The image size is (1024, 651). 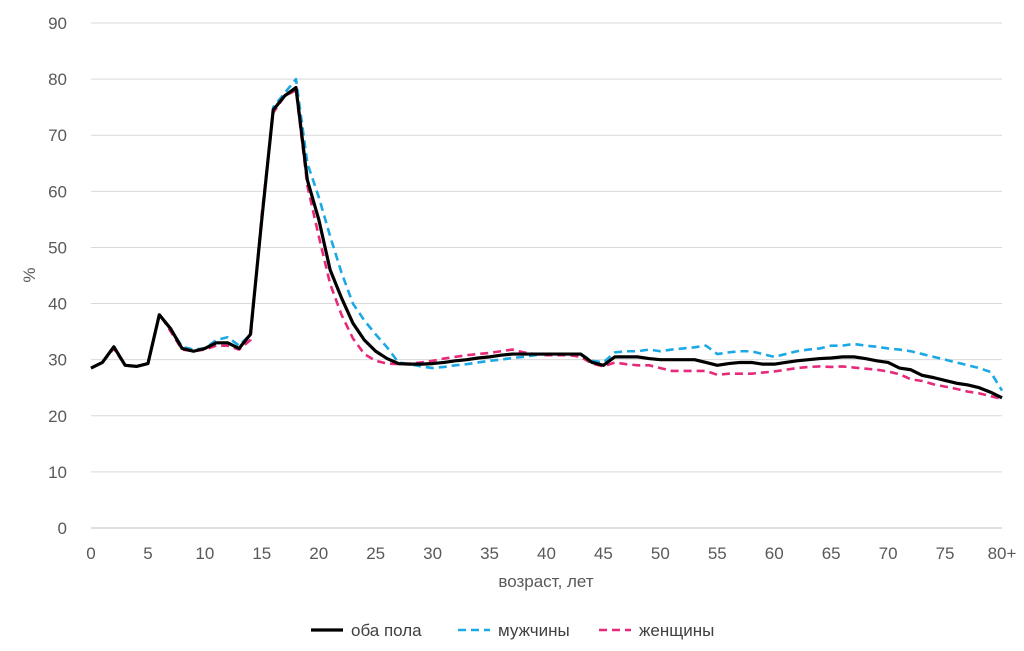 I want to click on x-tick-label: 80+, so click(x=1002, y=553).